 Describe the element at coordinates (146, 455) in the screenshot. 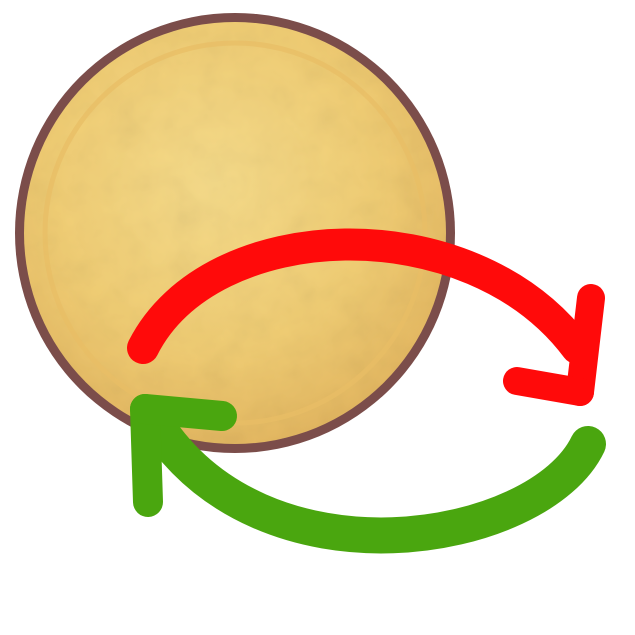

I see `back-arrow-head-bottom` at that location.